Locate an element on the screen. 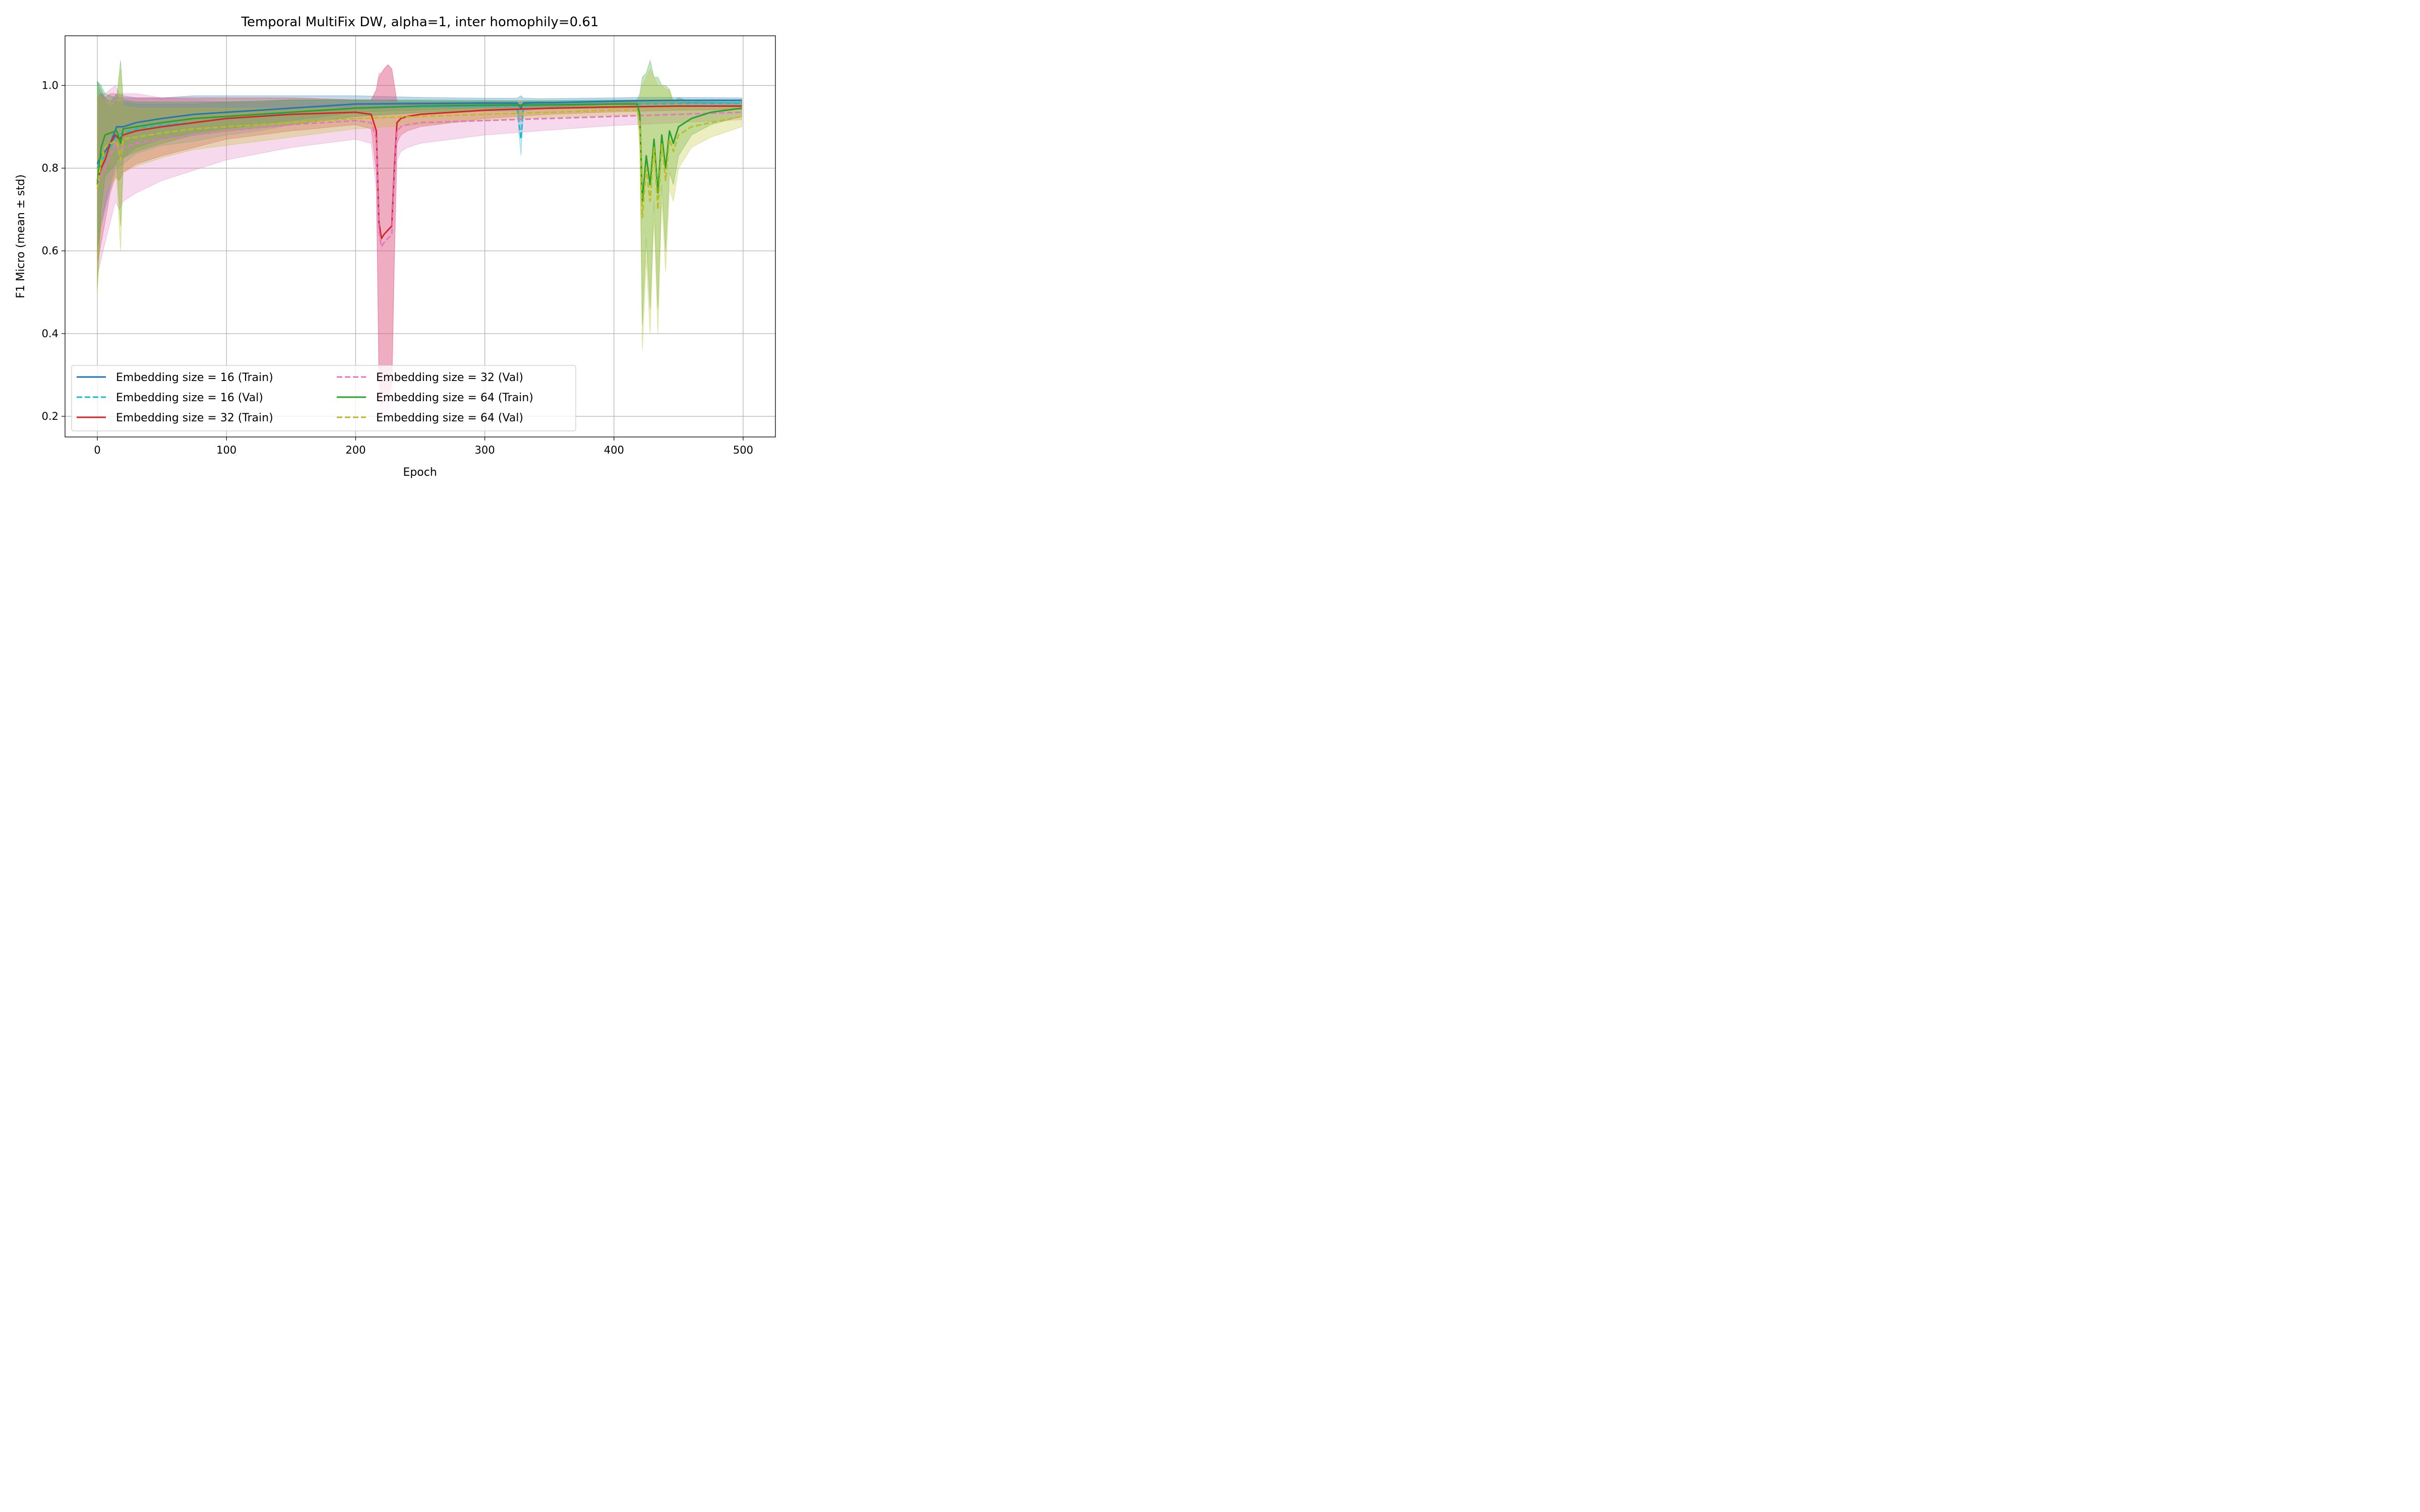 The width and height of the screenshot is (2420, 1512). legend-box is located at coordinates (323, 398).